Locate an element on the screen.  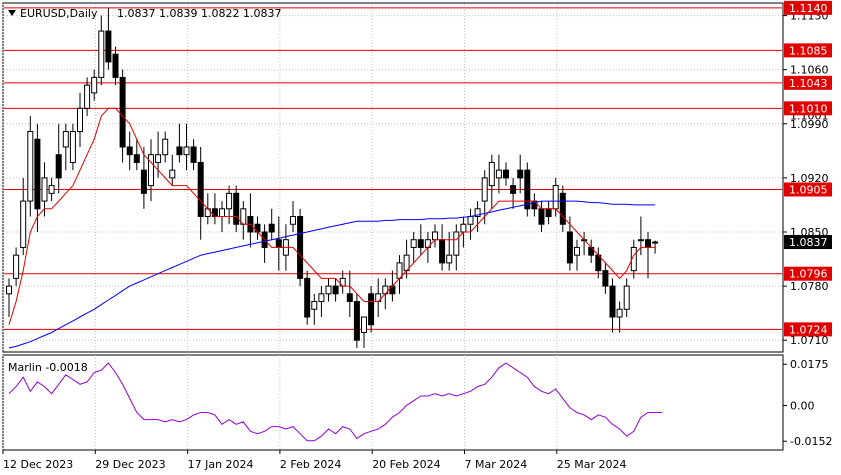
ohlc-label: 1.0837 1.0839 1.0822 1.0837 is located at coordinates (199, 13).